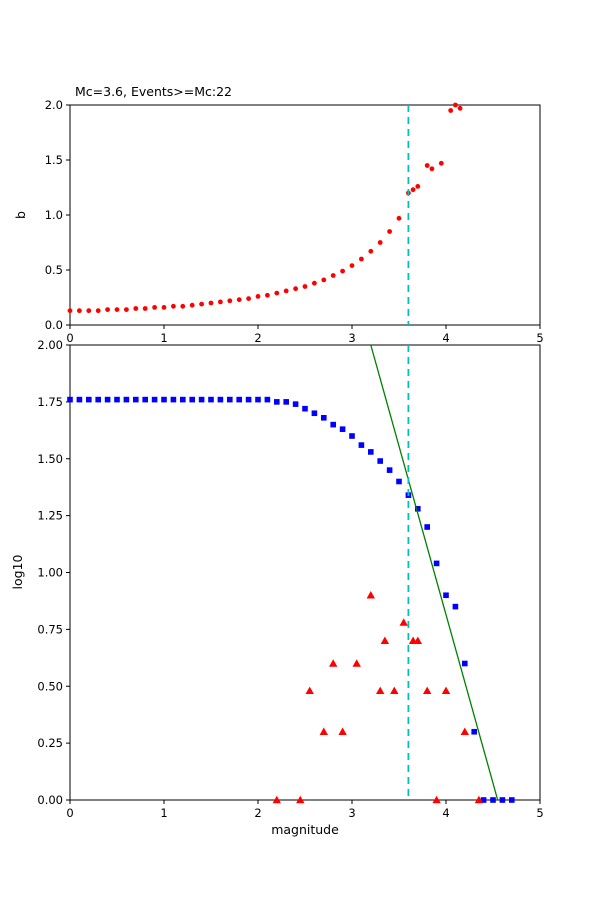  I want to click on y-tick-label: 0.25, so click(50, 743).